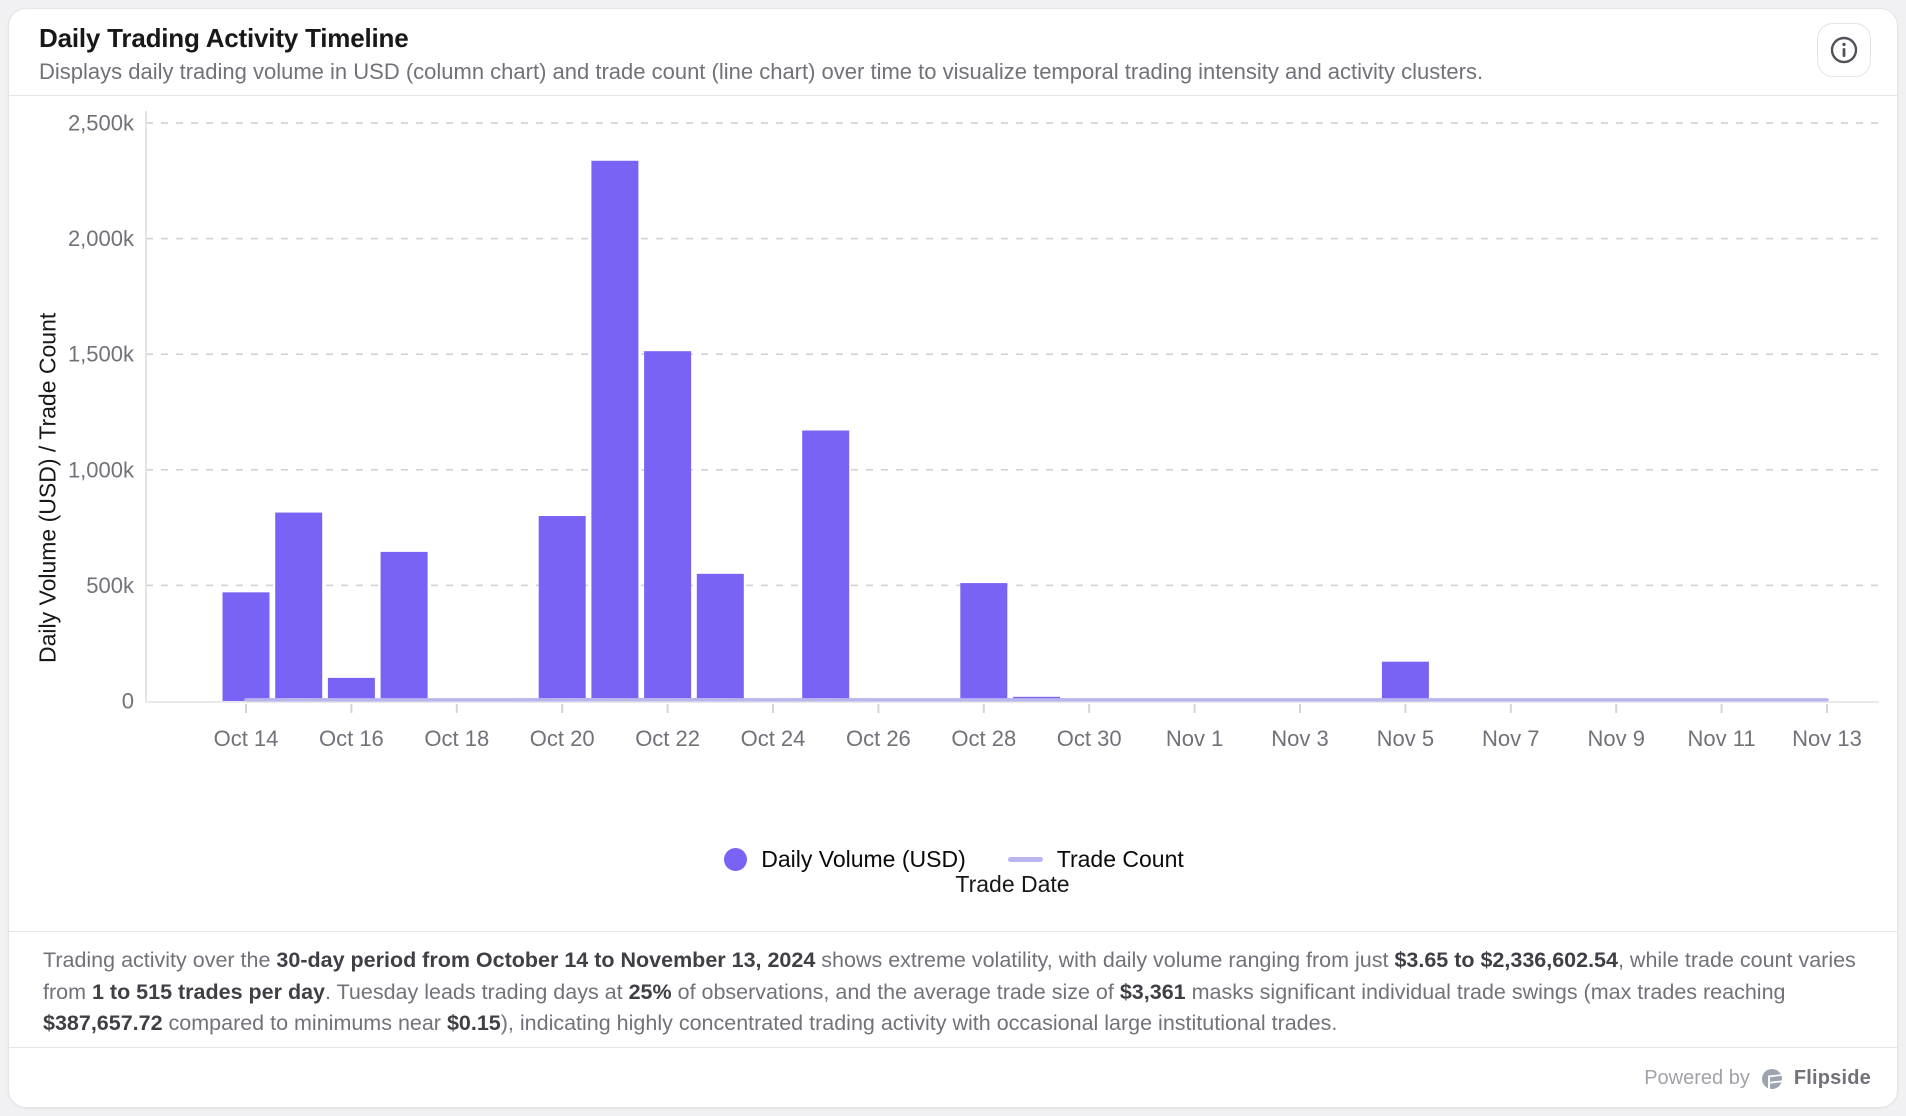 The width and height of the screenshot is (1906, 1116). I want to click on info-button, so click(1844, 50).